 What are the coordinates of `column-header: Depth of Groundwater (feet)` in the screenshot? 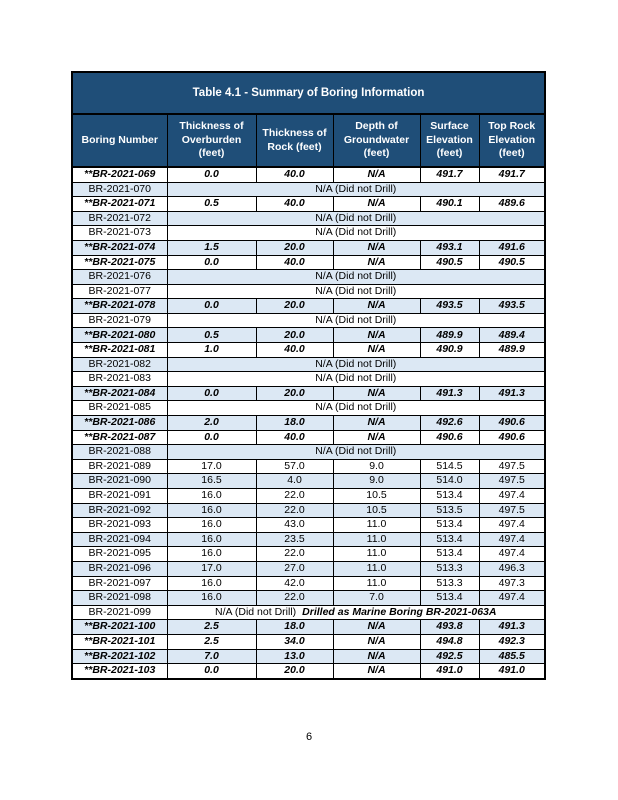 It's located at (376, 140).